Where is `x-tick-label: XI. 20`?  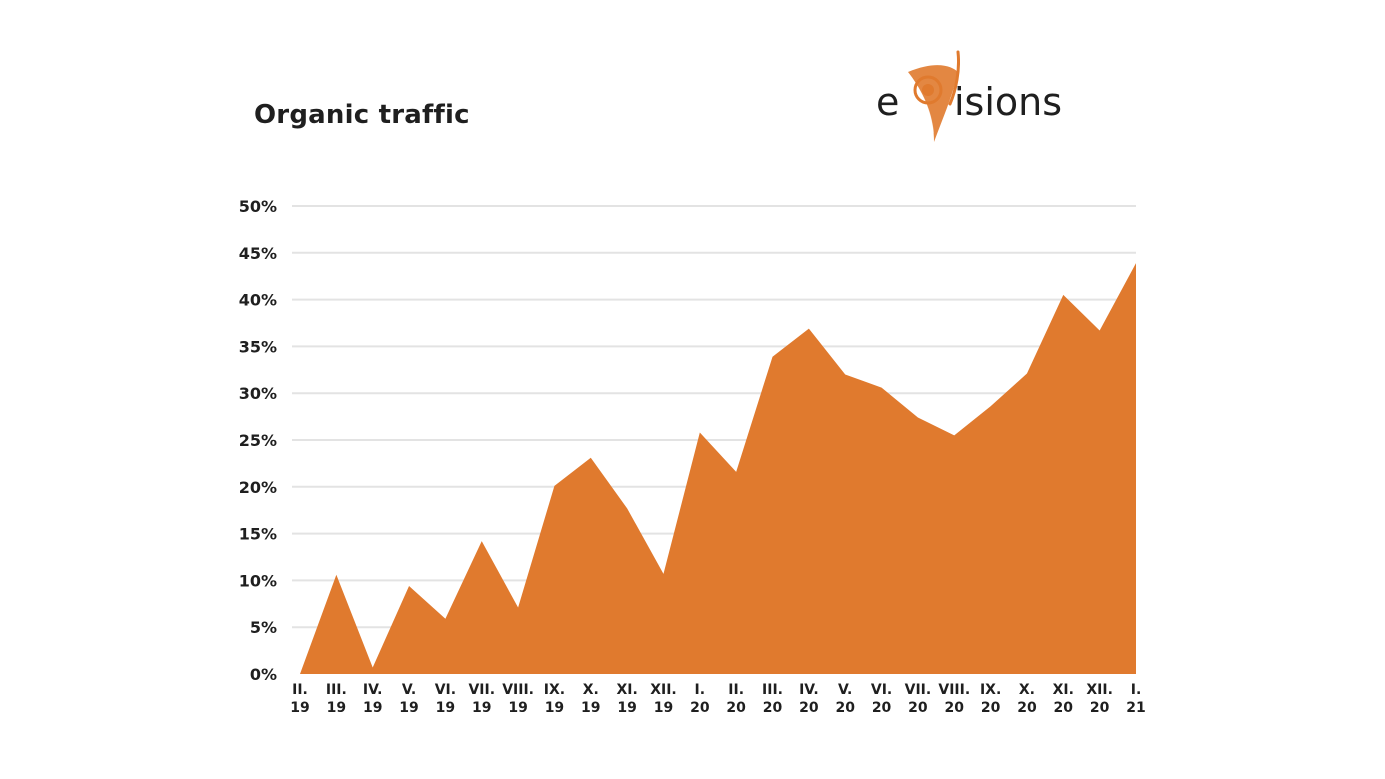
x-tick-label: XI. 20 is located at coordinates (1063, 699).